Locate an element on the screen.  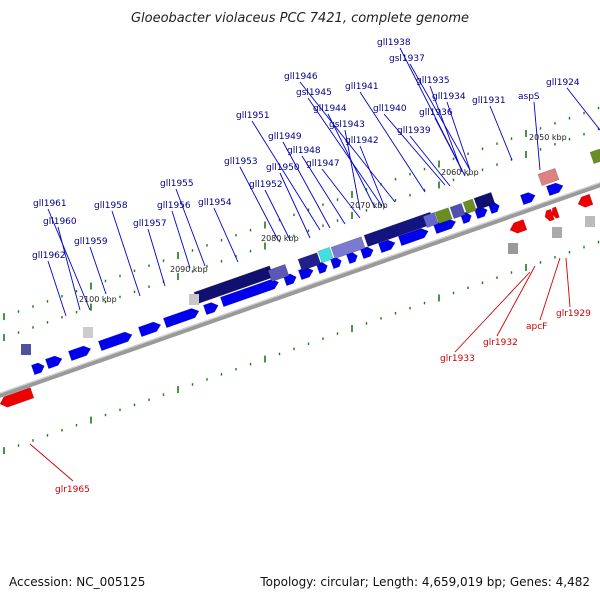
gene-label-gsl1943: gsl1943 is located at coordinates (347, 125).